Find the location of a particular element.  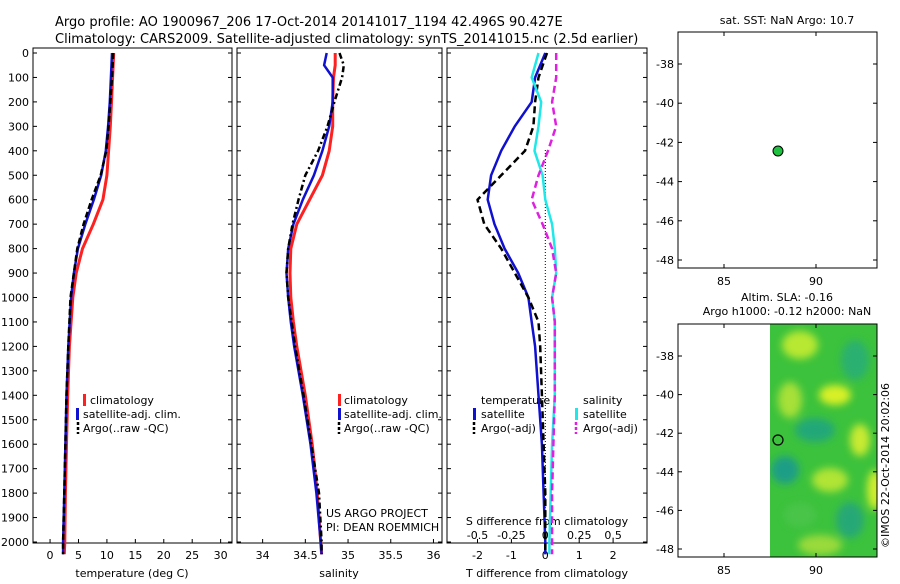

temperature-x-tick: 30 is located at coordinates (221, 555).